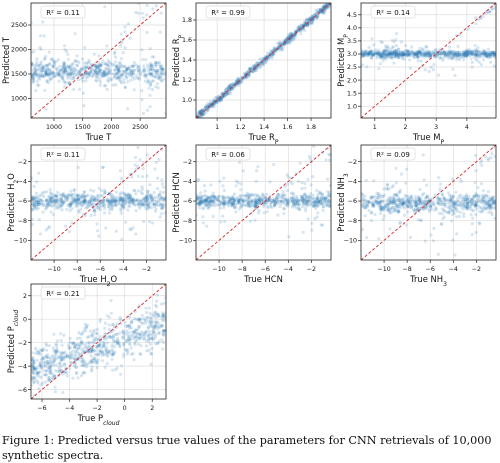 Image resolution: width=500 pixels, height=463 pixels. I want to click on scatter-points, so click(263, 60).